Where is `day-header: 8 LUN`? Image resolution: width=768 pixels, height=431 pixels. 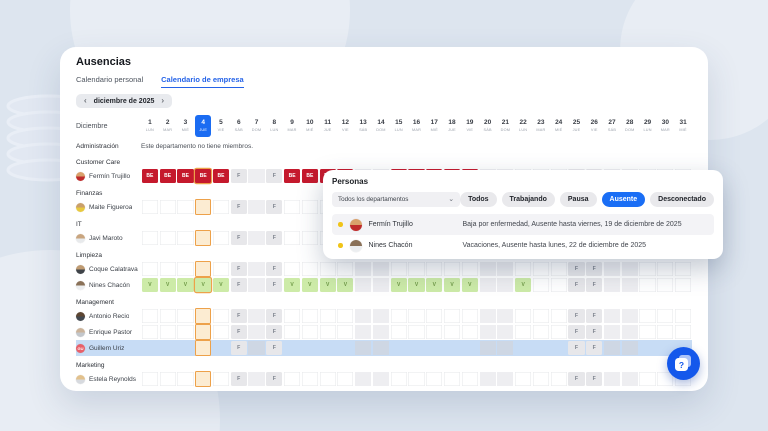
day-header: 8 LUN is located at coordinates (274, 126).